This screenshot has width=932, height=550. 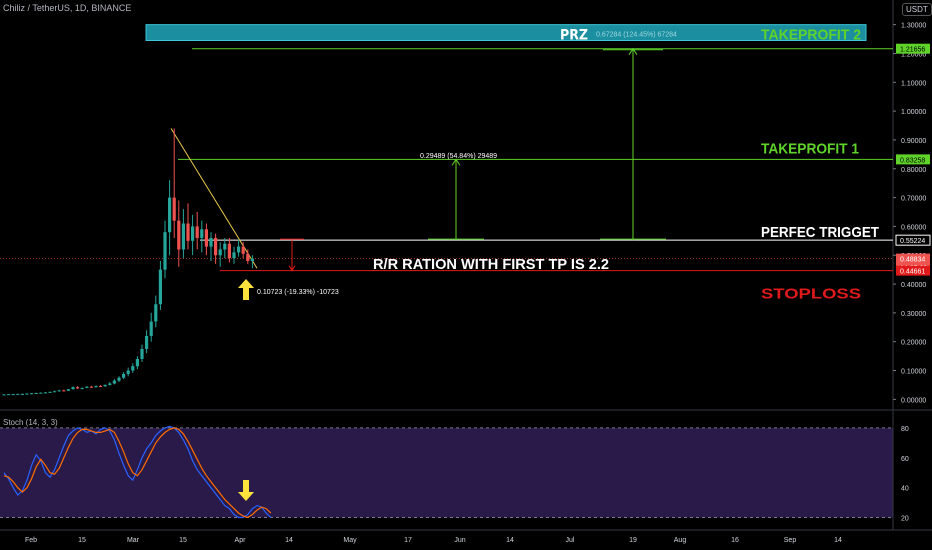 What do you see at coordinates (680, 540) in the screenshot?
I see `time-axis-label: Aug` at bounding box center [680, 540].